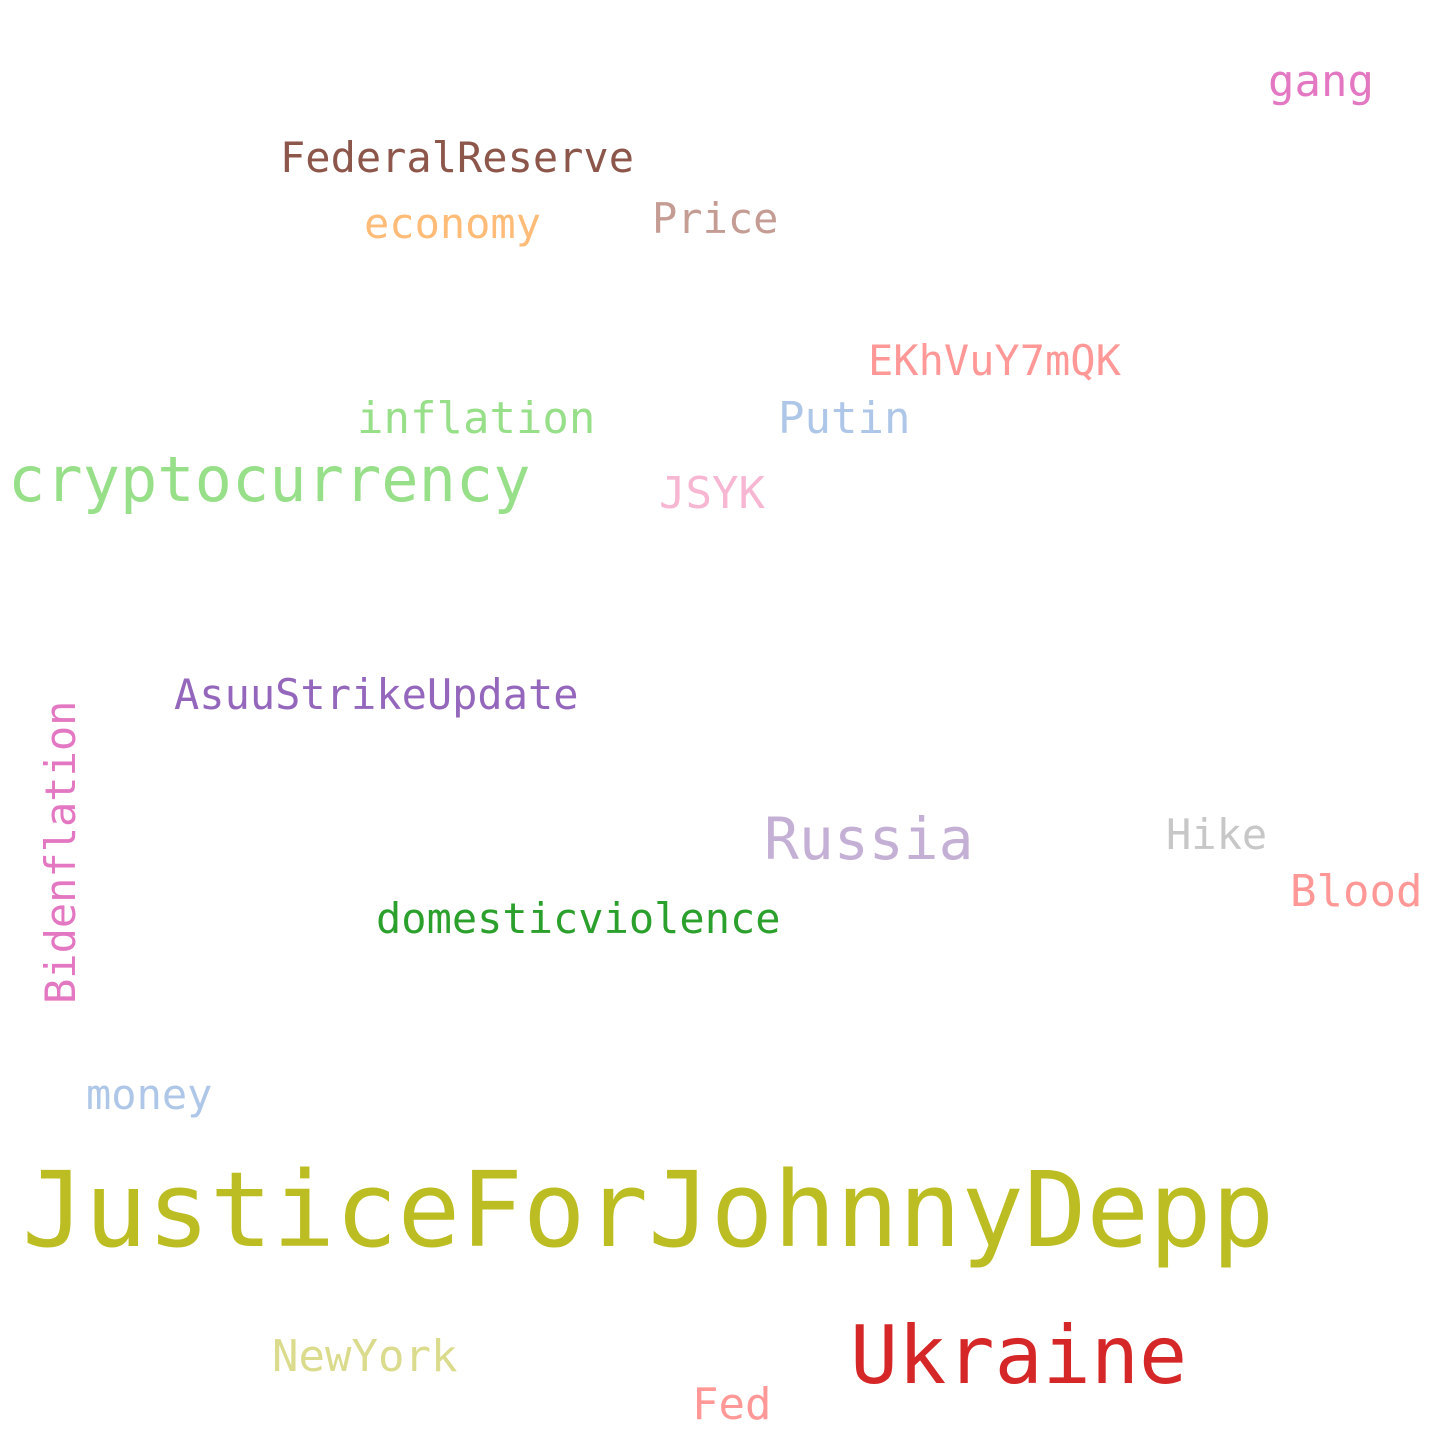 The height and width of the screenshot is (1440, 1440). I want to click on word-putin: Putin, so click(844, 418).